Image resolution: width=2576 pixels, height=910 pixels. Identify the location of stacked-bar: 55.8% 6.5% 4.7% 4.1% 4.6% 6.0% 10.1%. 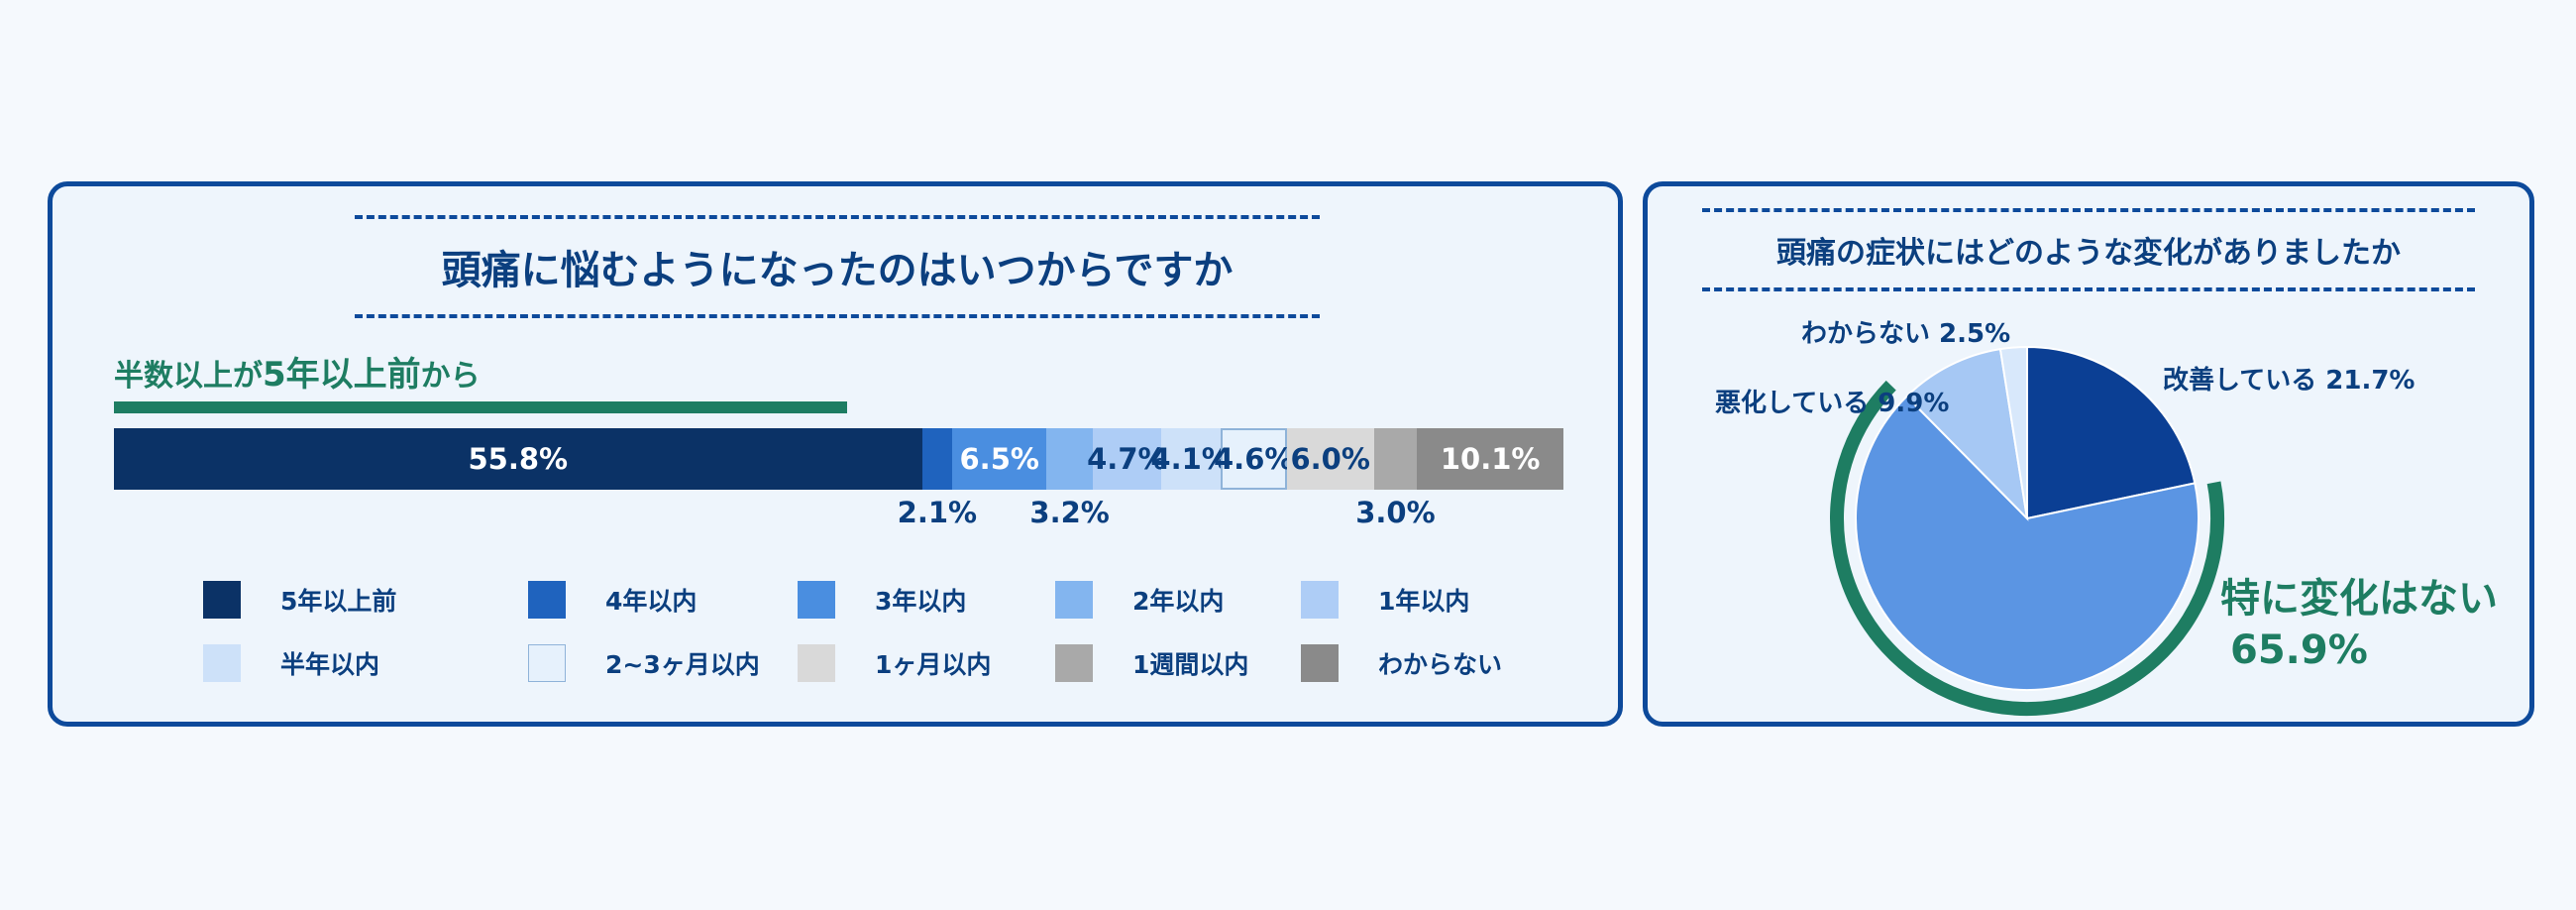
(838, 459).